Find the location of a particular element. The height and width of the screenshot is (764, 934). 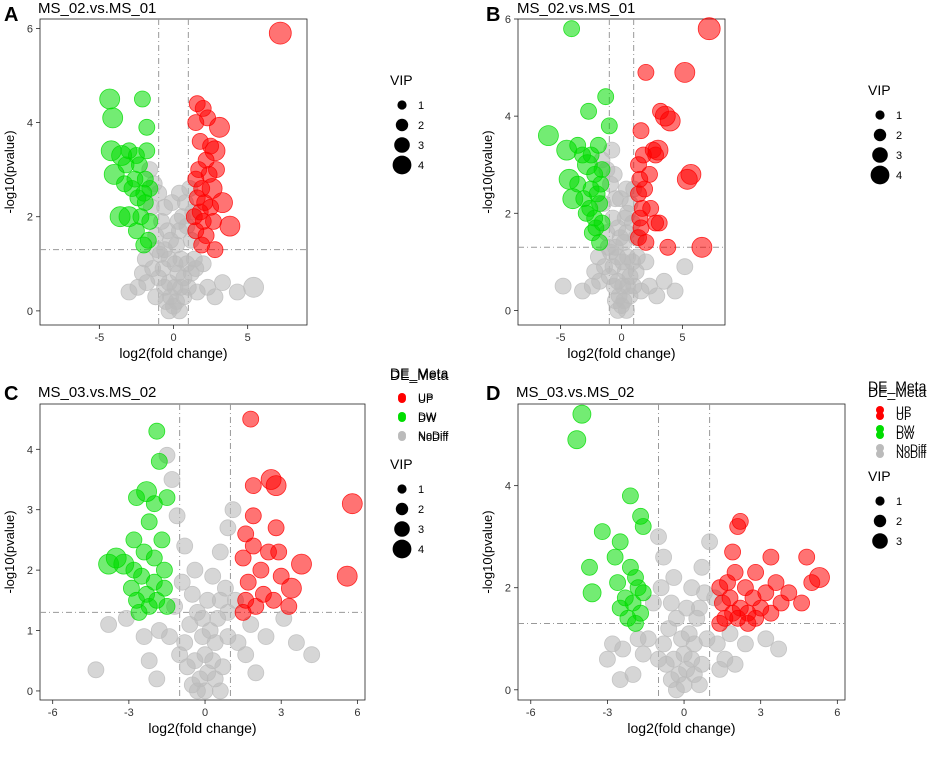

x-tick-label: 0 is located at coordinates (205, 713).